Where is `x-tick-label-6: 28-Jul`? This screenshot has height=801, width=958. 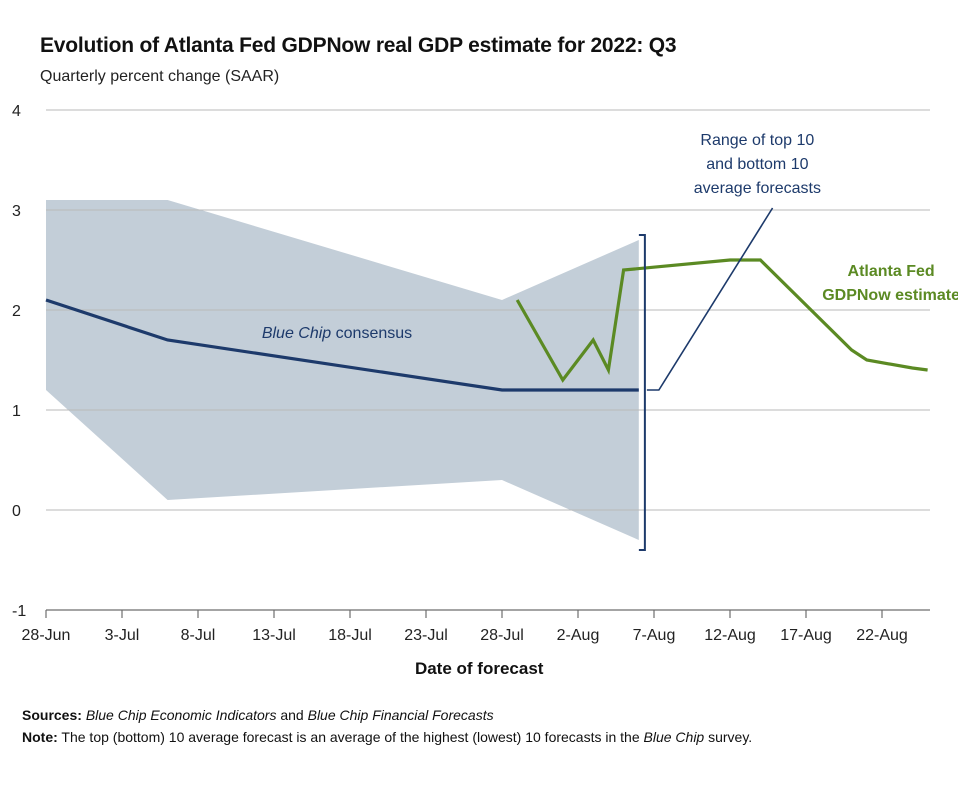 x-tick-label-6: 28-Jul is located at coordinates (502, 635).